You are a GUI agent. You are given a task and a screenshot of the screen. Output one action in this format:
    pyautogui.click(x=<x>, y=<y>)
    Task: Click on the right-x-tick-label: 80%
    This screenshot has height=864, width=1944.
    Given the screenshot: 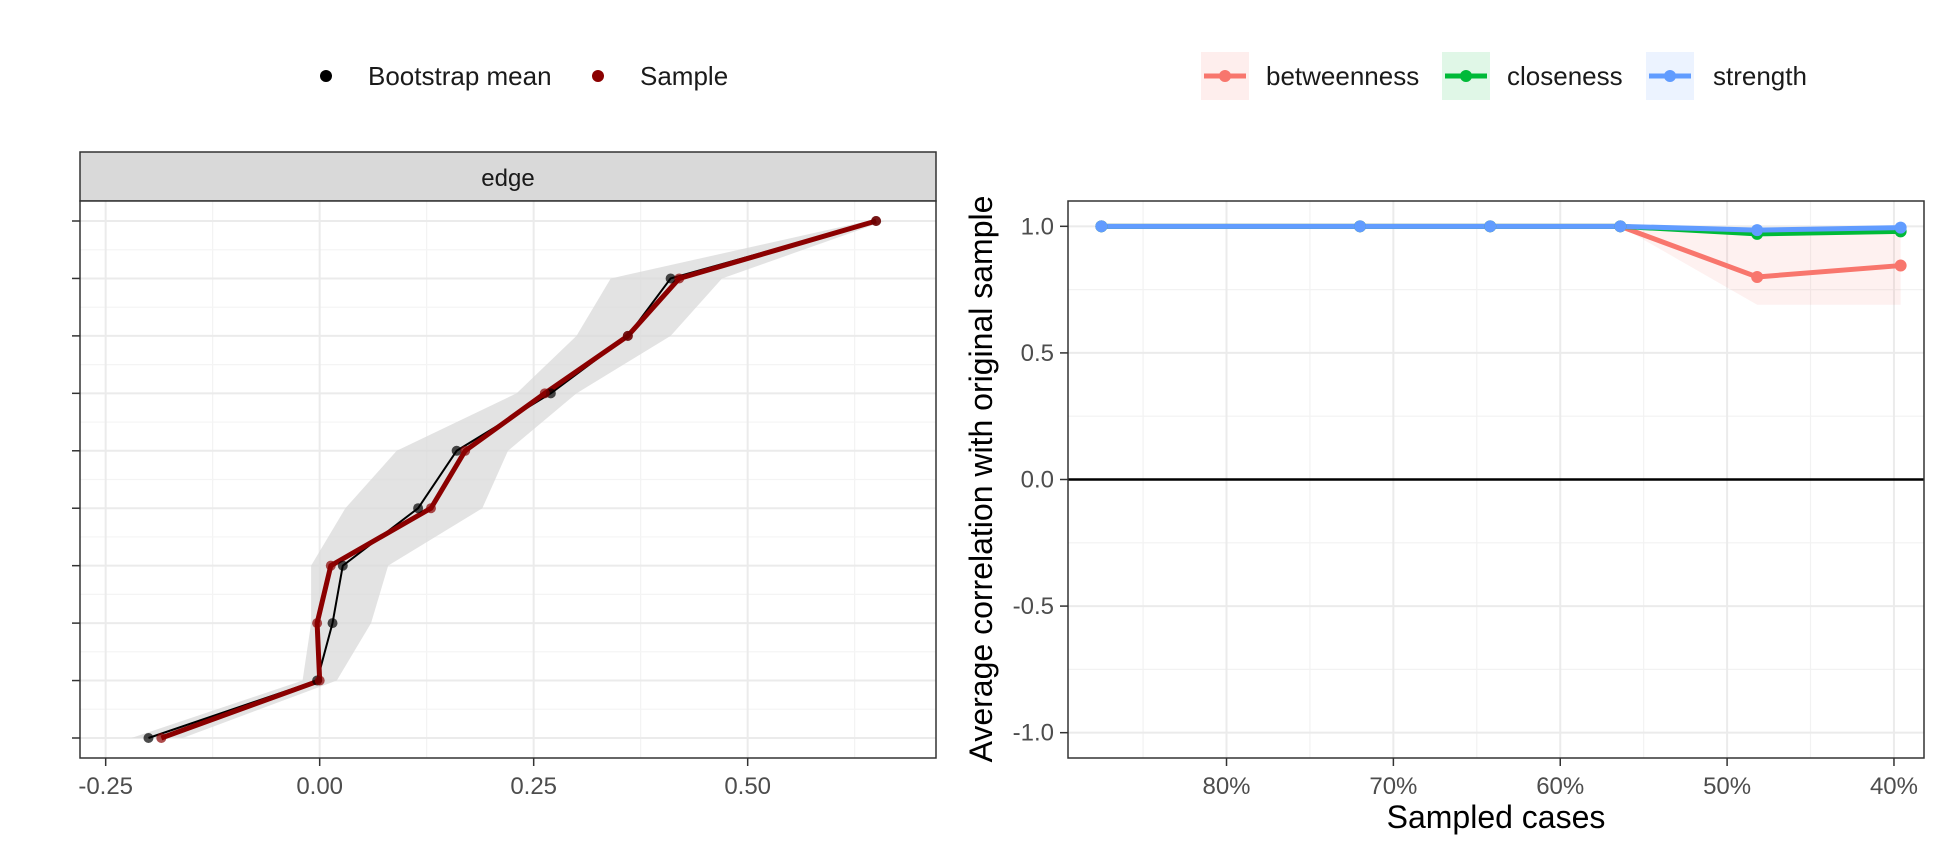 What is the action you would take?
    pyautogui.click(x=1226, y=786)
    